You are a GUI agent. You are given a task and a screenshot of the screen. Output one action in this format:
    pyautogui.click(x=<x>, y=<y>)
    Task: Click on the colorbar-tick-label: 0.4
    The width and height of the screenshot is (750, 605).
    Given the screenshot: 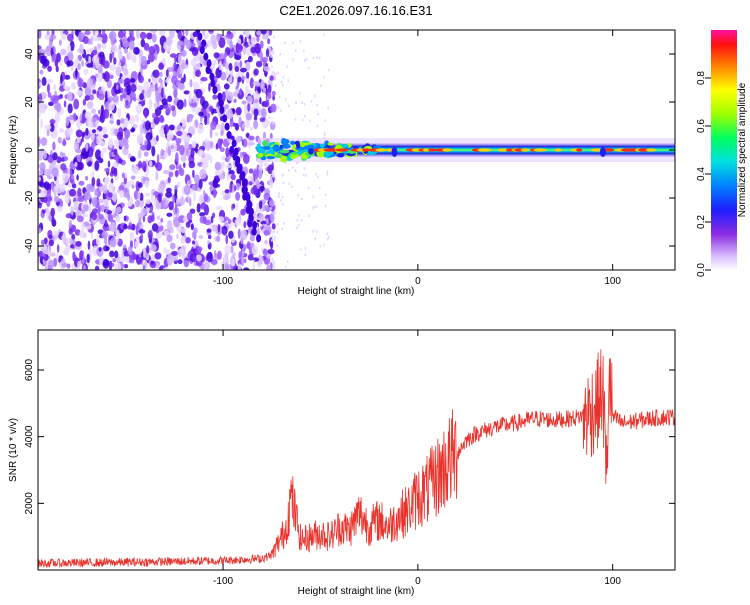 What is the action you would take?
    pyautogui.click(x=701, y=174)
    